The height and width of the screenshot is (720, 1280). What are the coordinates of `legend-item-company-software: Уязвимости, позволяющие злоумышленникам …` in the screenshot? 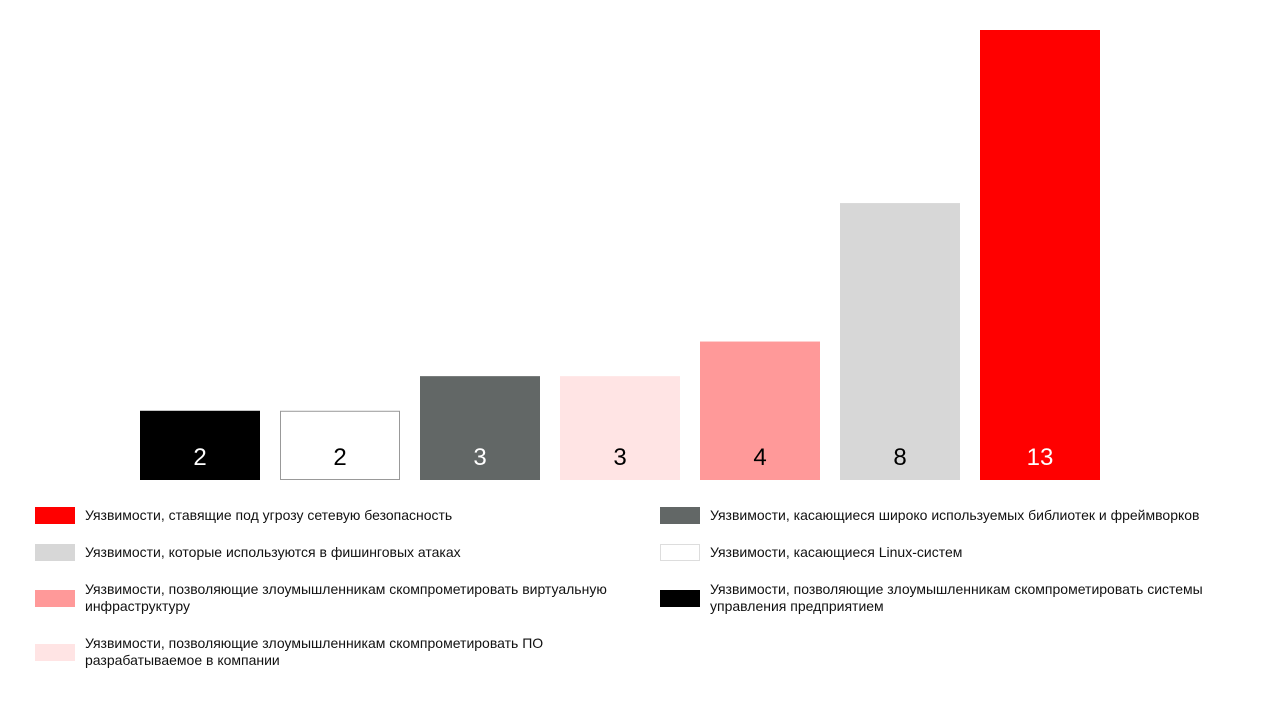 It's located at (330, 652).